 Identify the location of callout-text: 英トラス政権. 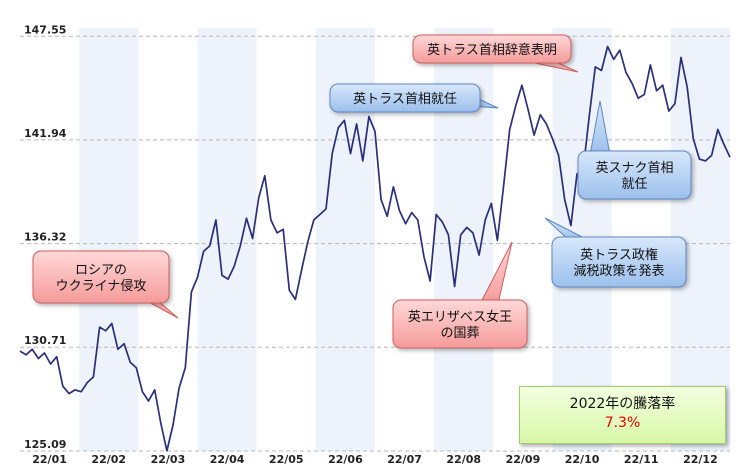
(619, 255).